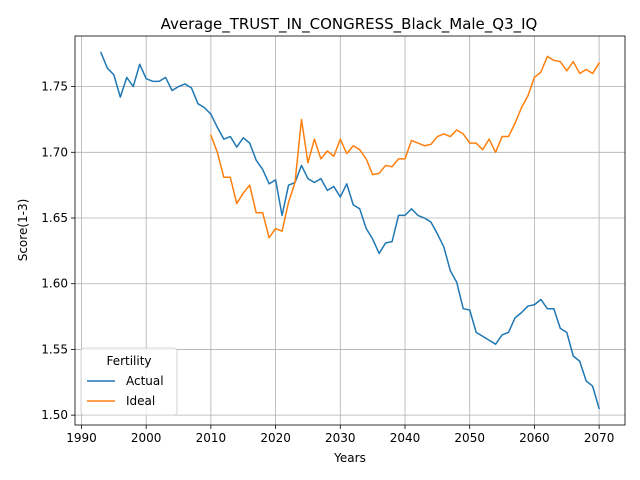  I want to click on x-tick-label: 2050, so click(469, 438).